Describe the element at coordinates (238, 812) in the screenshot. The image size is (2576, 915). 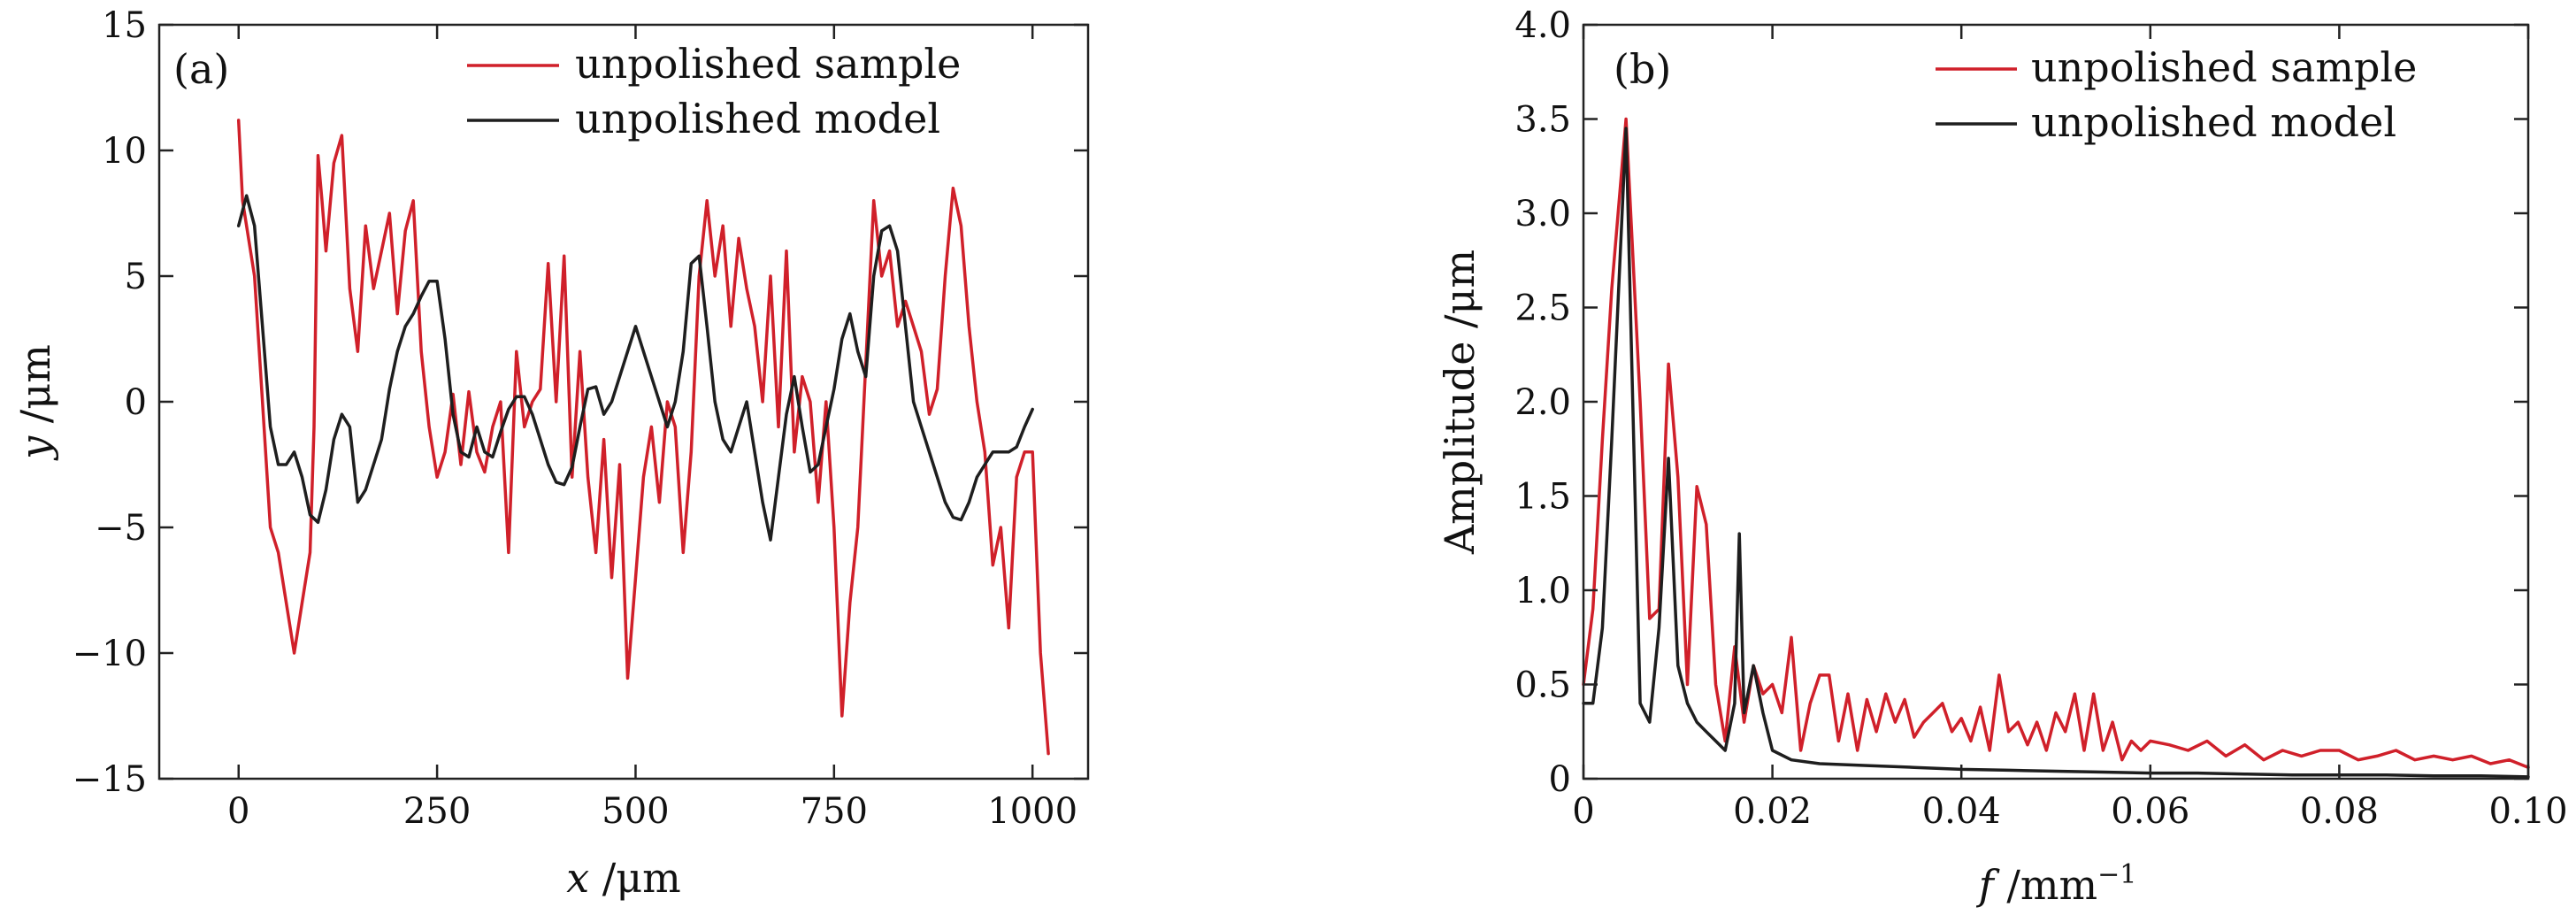
I see `panel-a-xtick-label: 0` at that location.